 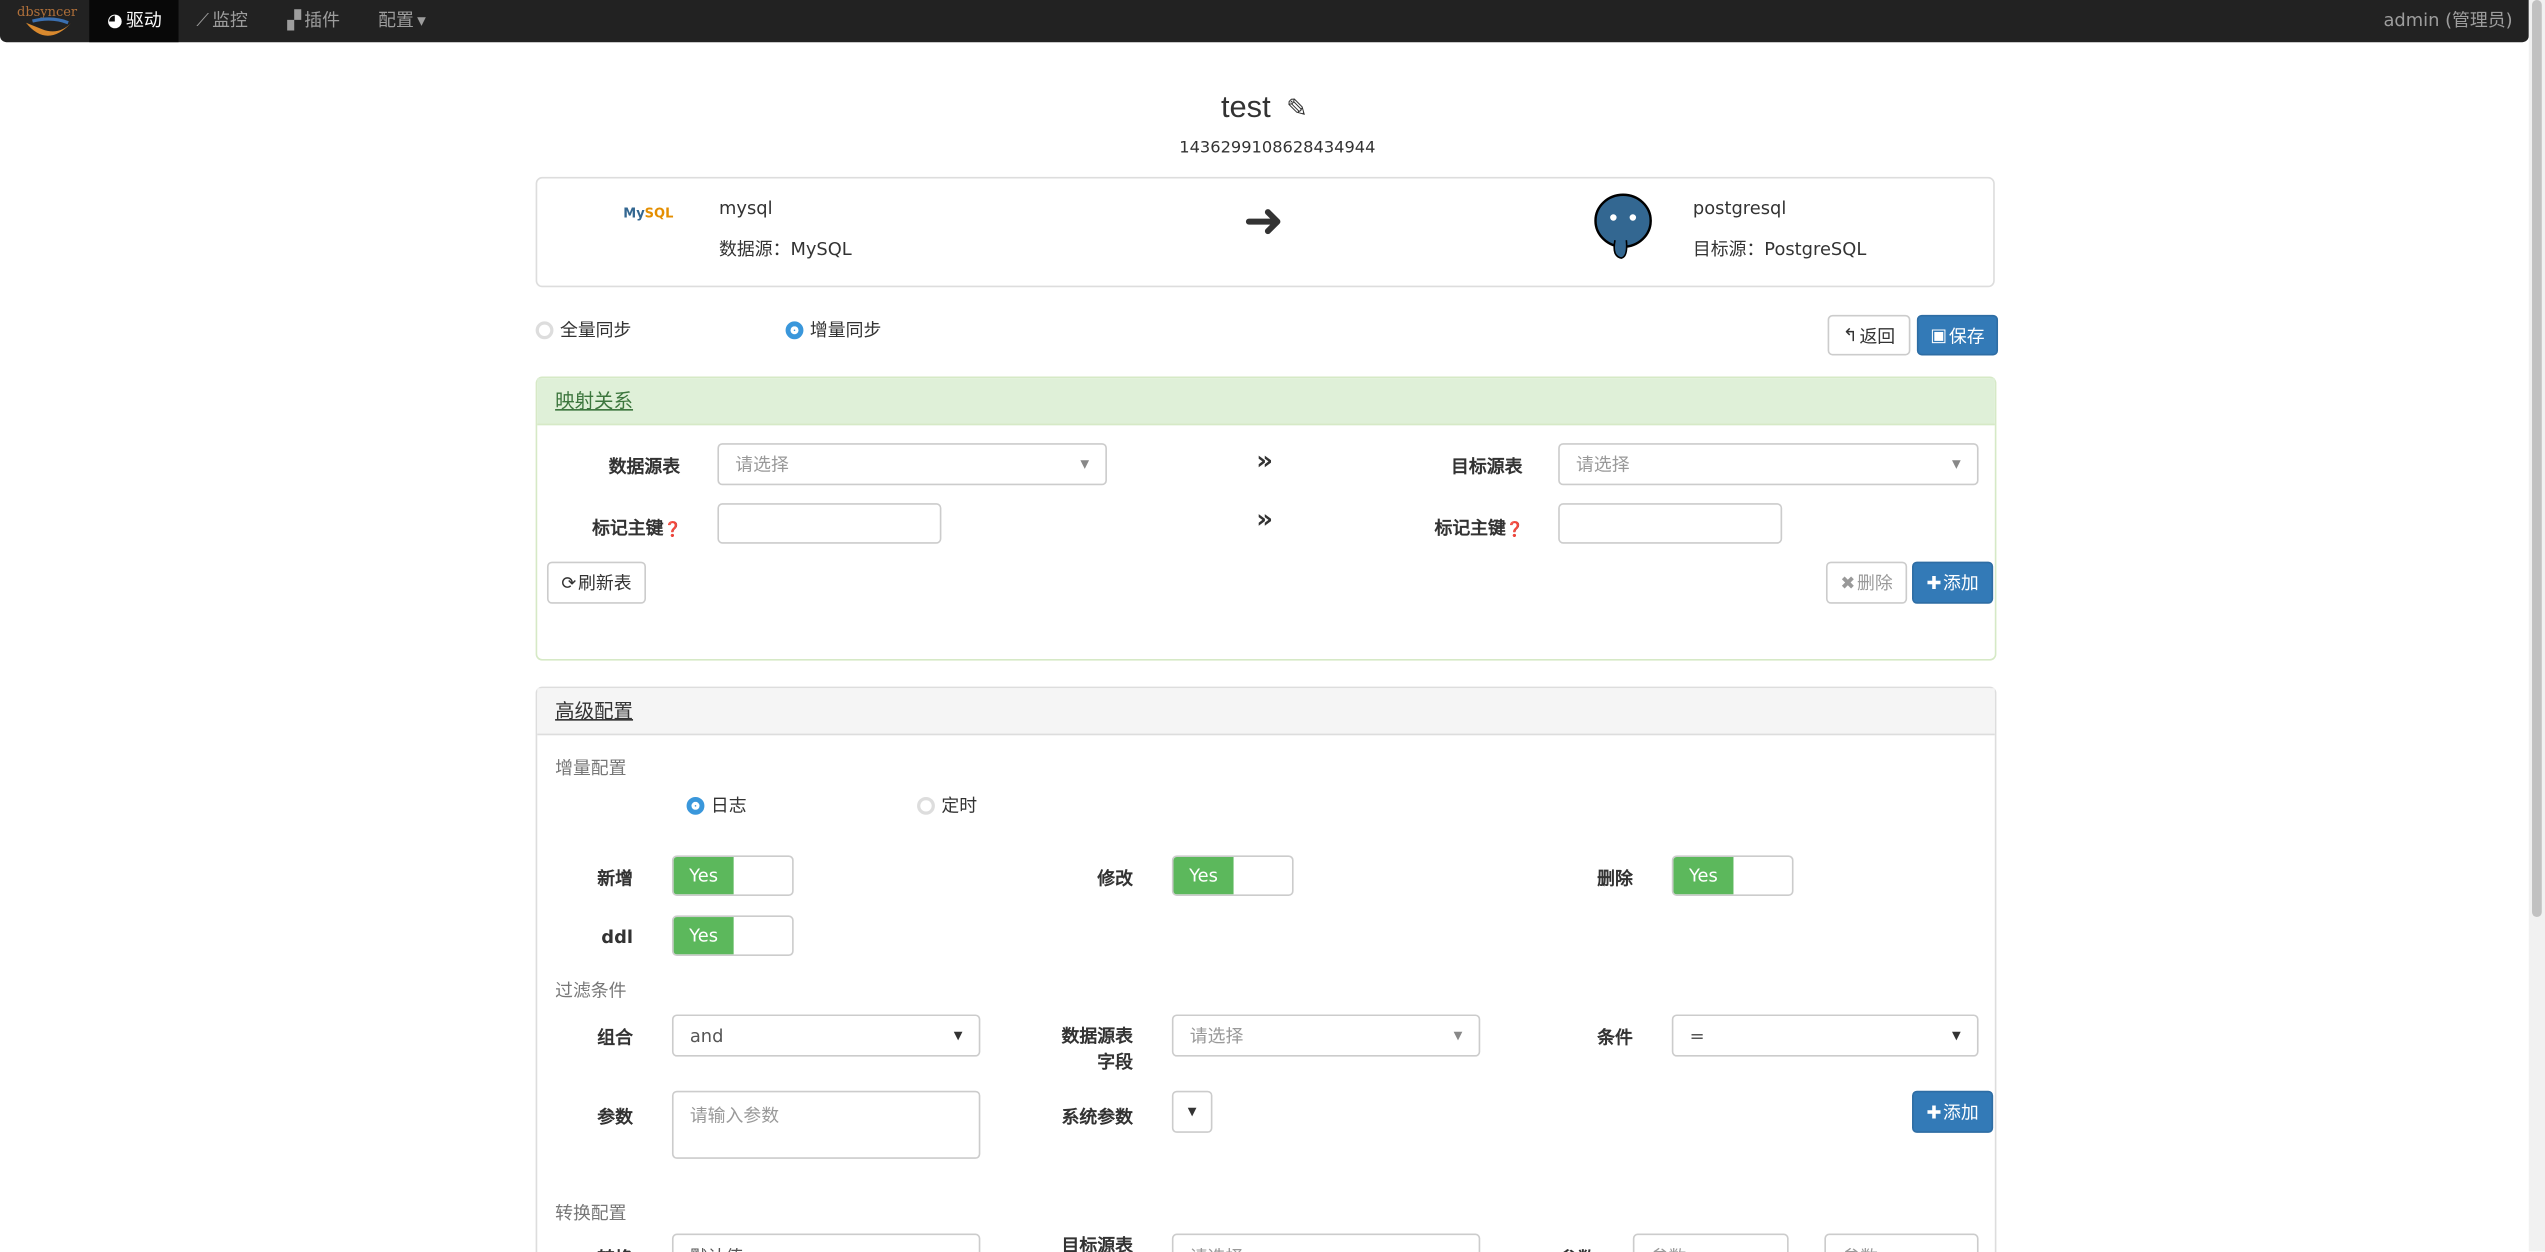 What do you see at coordinates (1710, 1242) in the screenshot?
I see `convert-param-input-1: 参数` at bounding box center [1710, 1242].